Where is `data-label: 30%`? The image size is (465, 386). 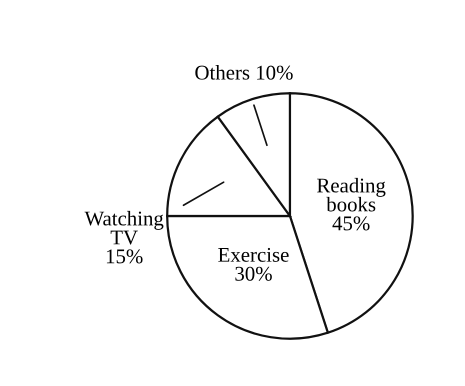
data-label: 30% is located at coordinates (253, 273).